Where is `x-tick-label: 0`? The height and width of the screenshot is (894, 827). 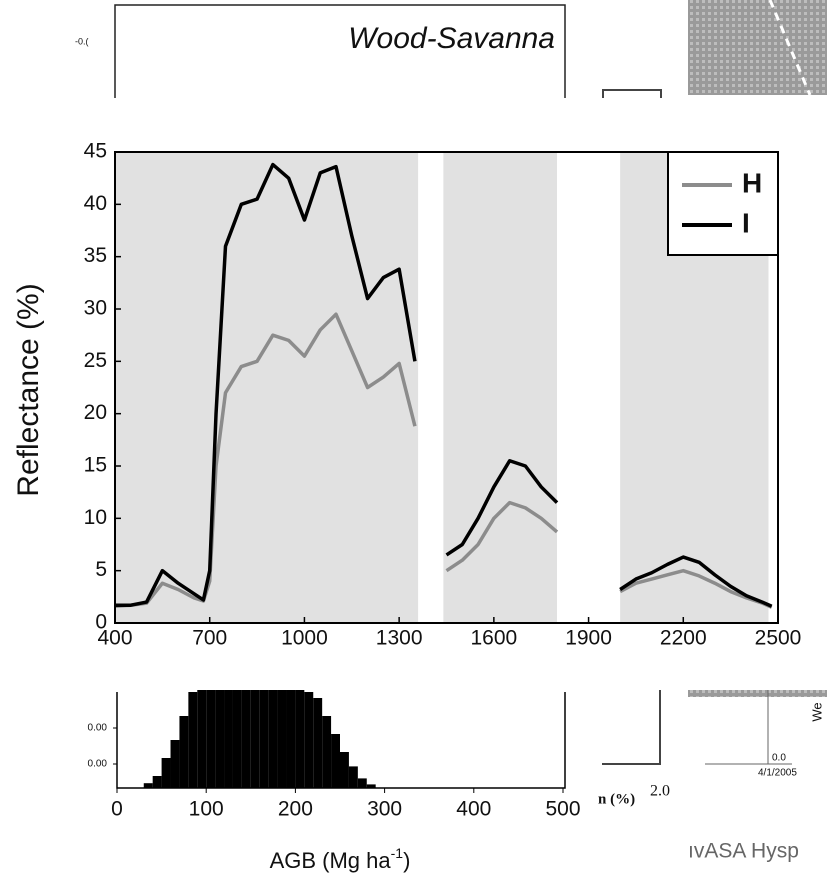 x-tick-label: 0 is located at coordinates (117, 809).